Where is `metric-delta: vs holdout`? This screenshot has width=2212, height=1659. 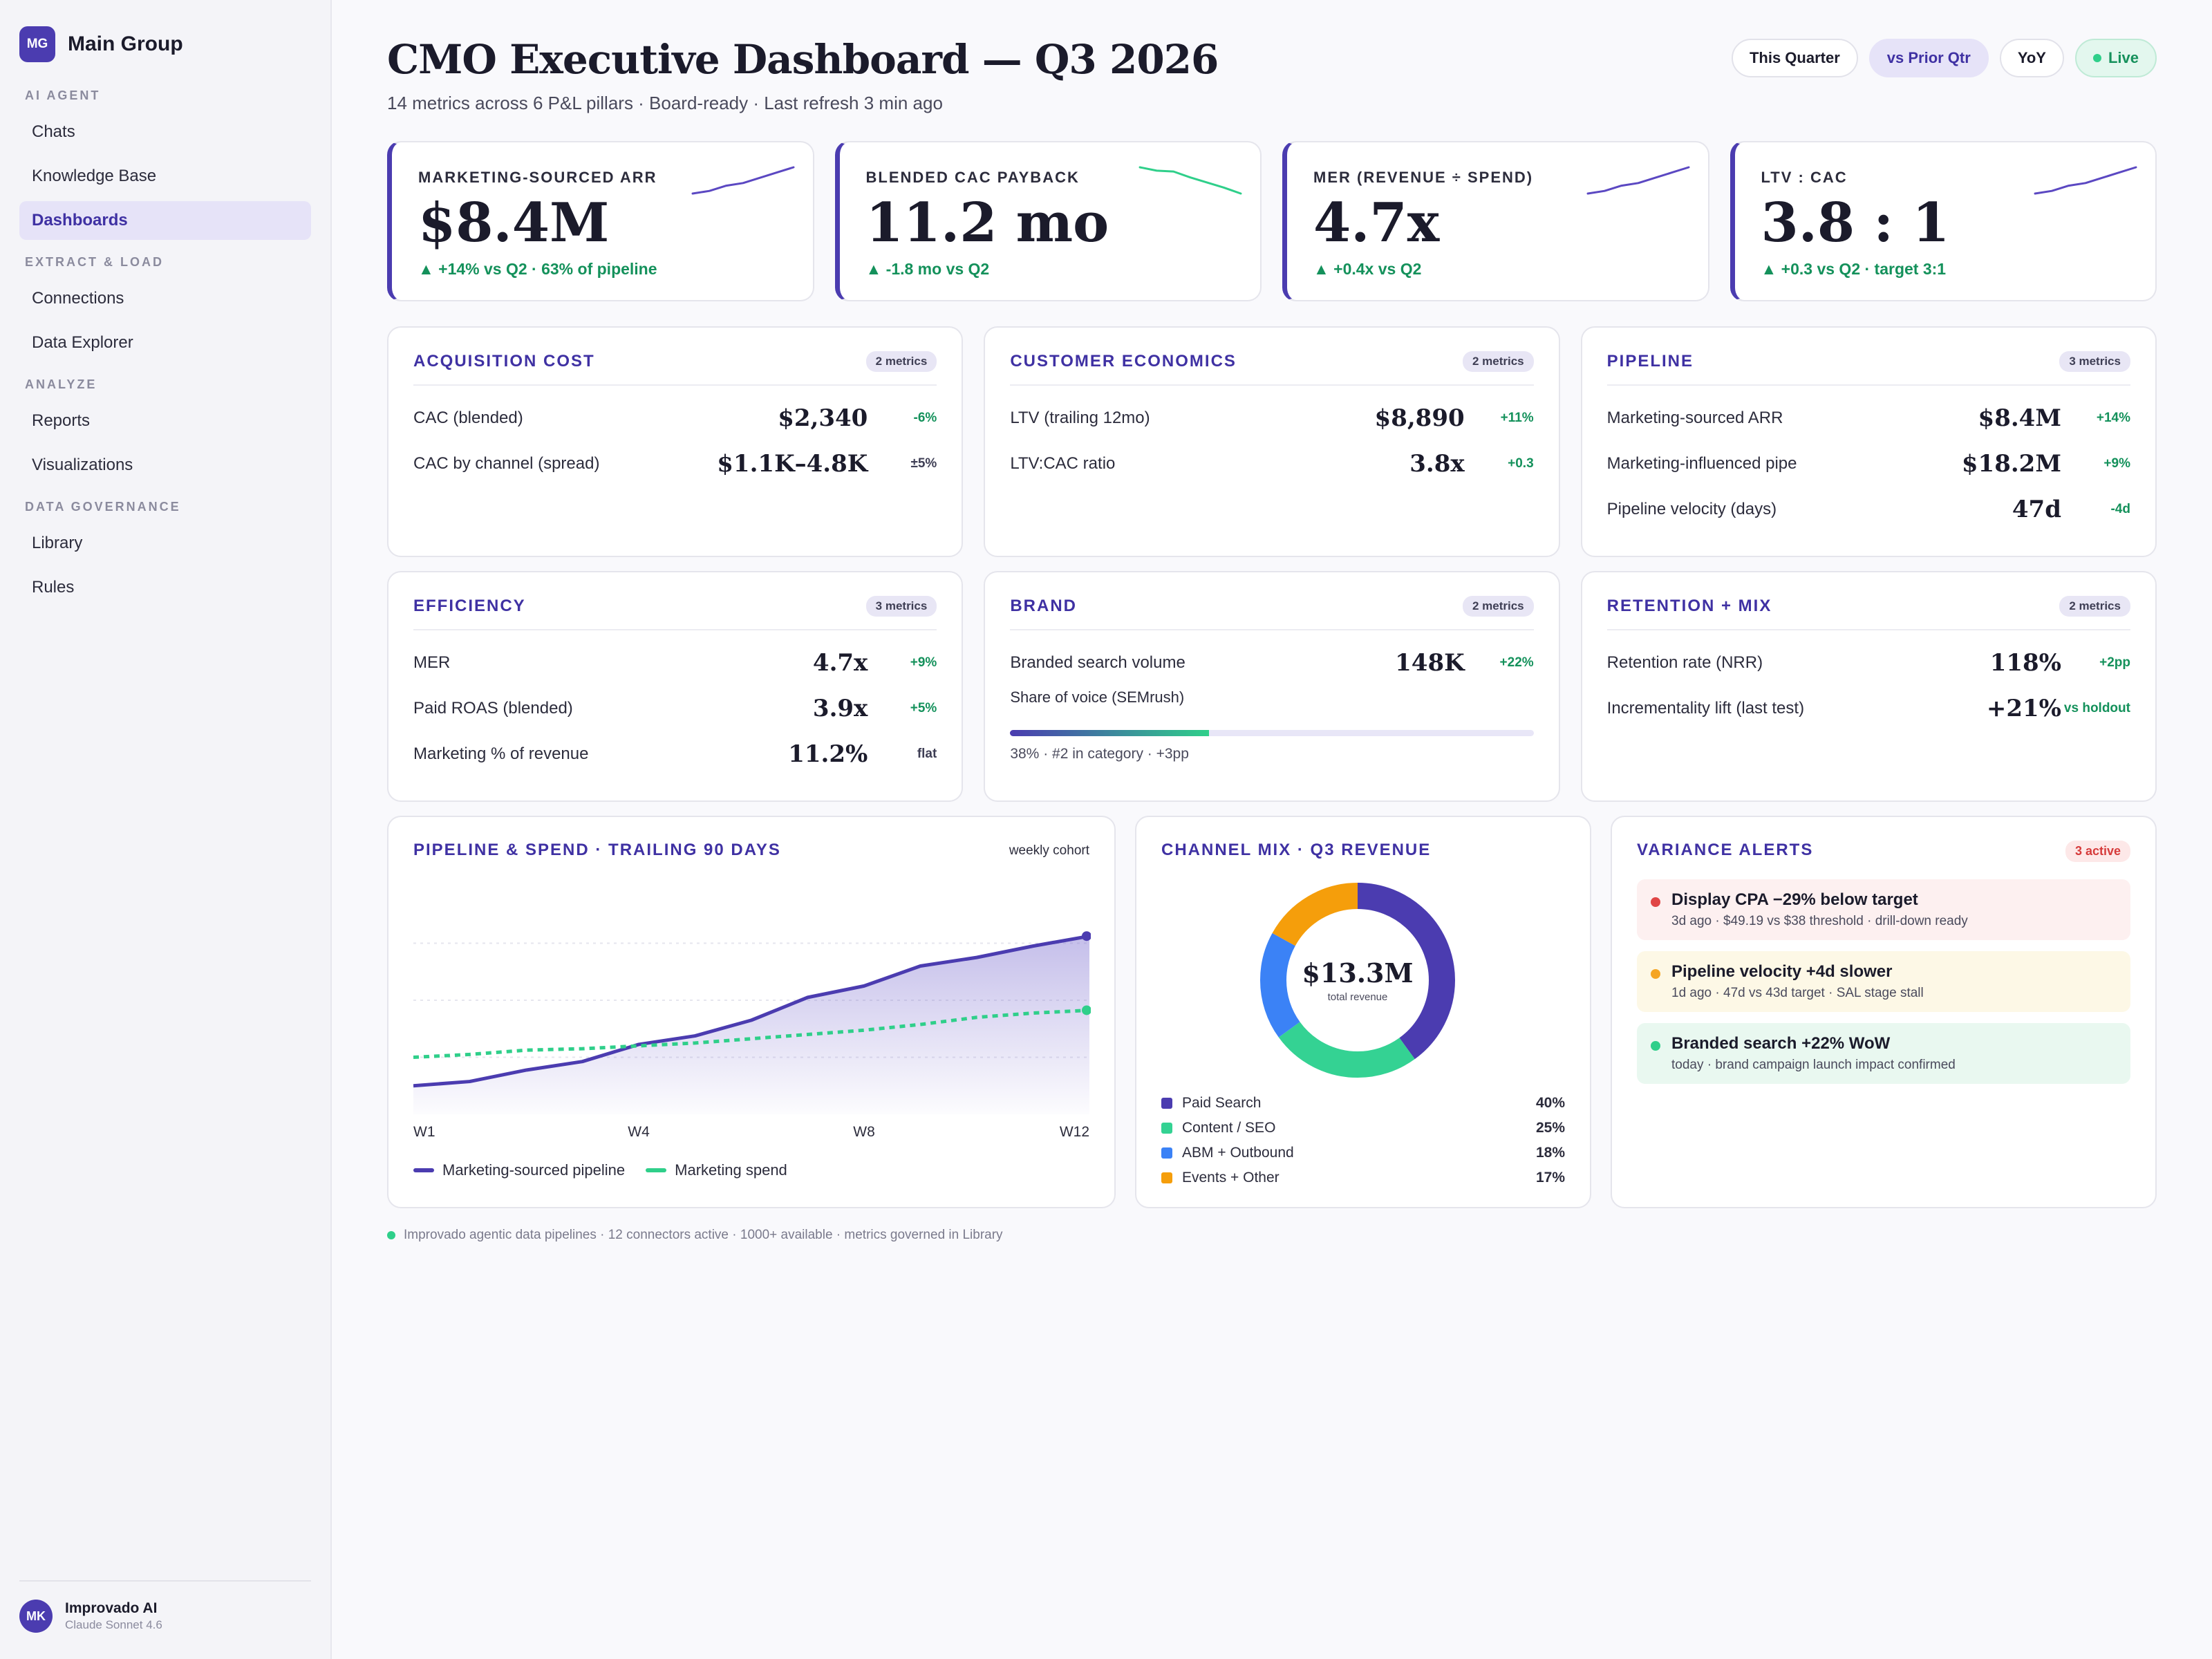
metric-delta: vs holdout is located at coordinates (2096, 708).